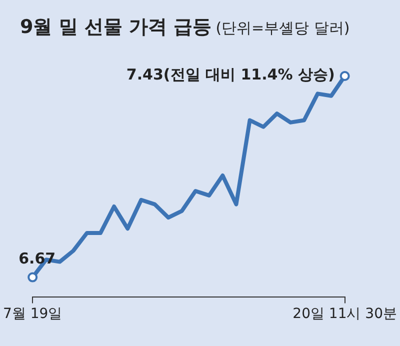 This screenshot has width=400, height=346. Describe the element at coordinates (230, 74) in the screenshot. I see `annotation: 7.43(전일 대비 11.4% 상승)` at that location.